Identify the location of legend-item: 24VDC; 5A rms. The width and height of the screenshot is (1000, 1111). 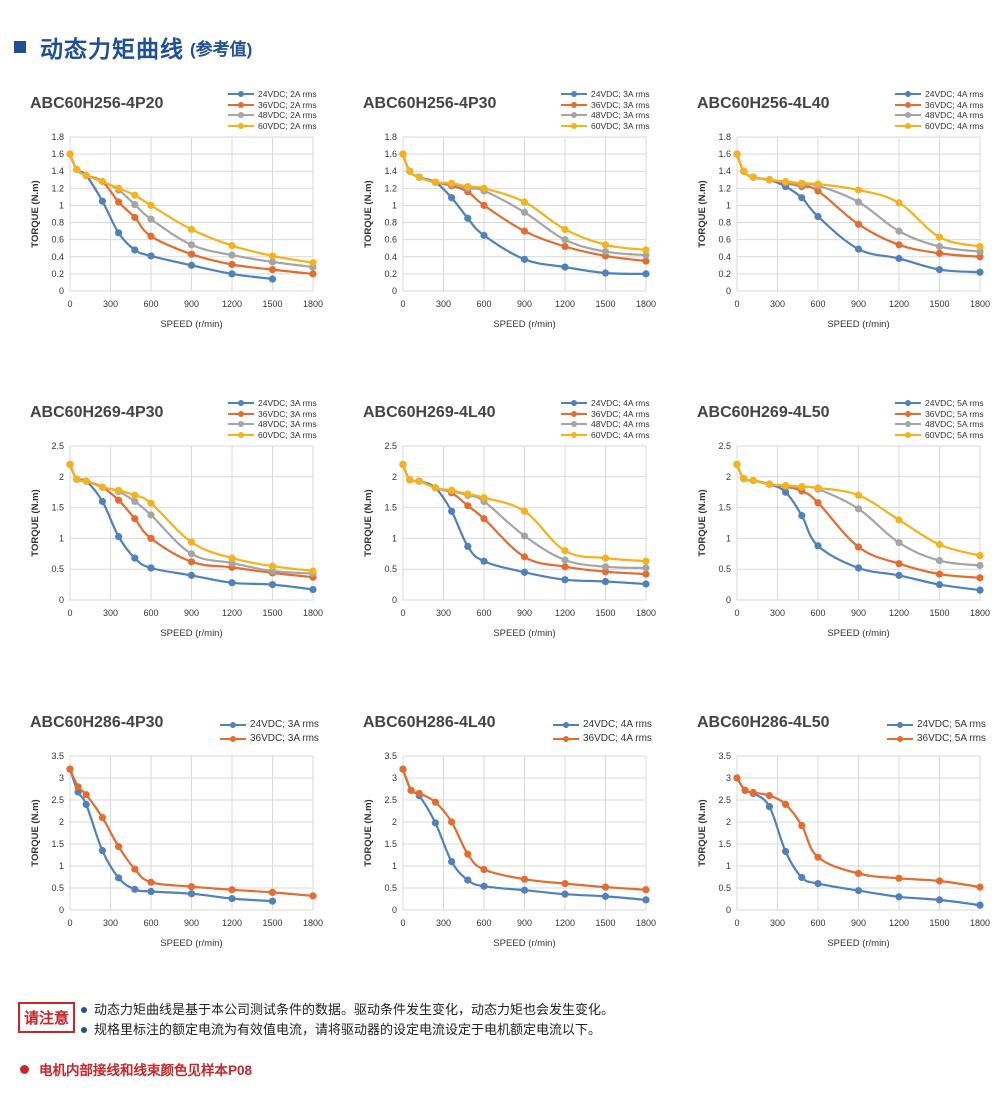
(936, 725).